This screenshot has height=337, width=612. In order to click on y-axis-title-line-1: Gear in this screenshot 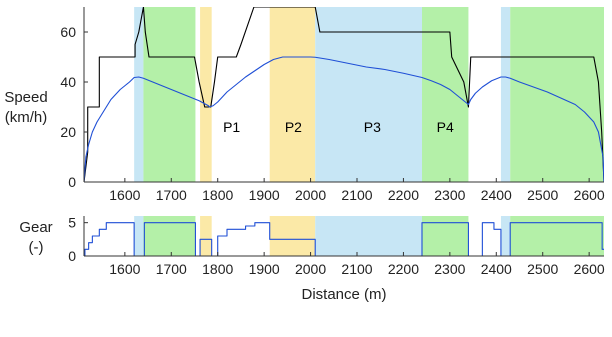, I will do `click(35, 227)`.